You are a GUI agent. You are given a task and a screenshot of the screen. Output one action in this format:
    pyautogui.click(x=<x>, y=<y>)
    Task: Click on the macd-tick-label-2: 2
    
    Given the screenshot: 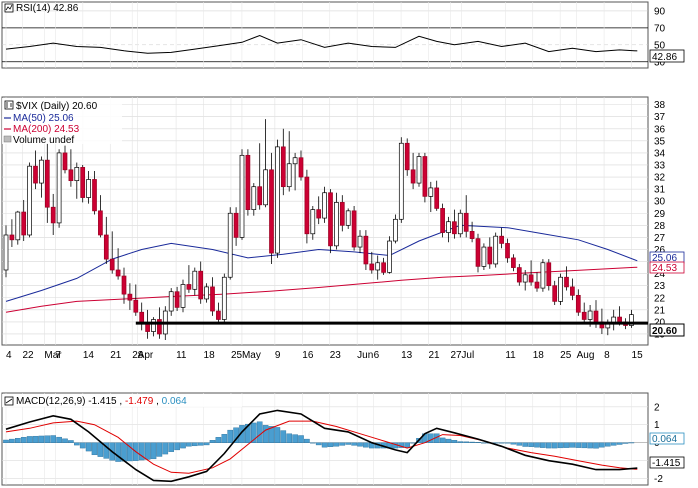 What is the action you would take?
    pyautogui.click(x=657, y=407)
    